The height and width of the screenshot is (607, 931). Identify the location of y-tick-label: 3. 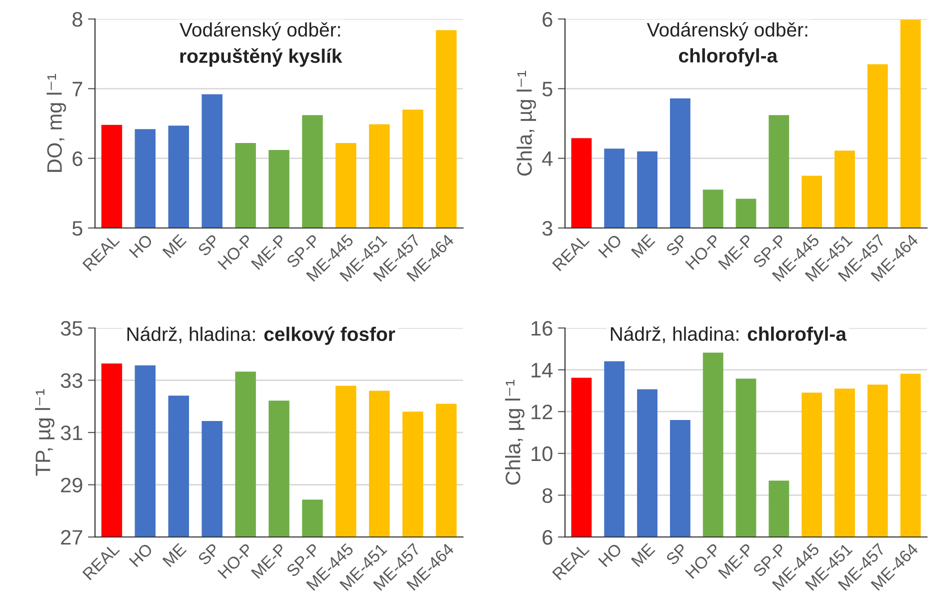
(547, 228).